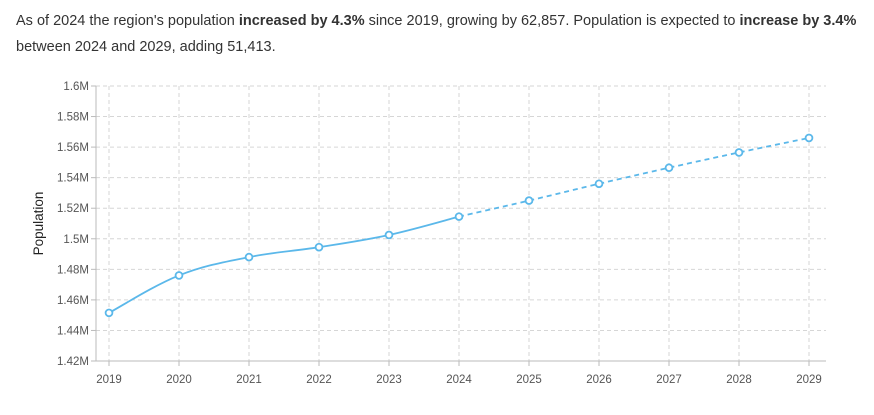  Describe the element at coordinates (669, 380) in the screenshot. I see `x-tick-label: 2027` at that location.